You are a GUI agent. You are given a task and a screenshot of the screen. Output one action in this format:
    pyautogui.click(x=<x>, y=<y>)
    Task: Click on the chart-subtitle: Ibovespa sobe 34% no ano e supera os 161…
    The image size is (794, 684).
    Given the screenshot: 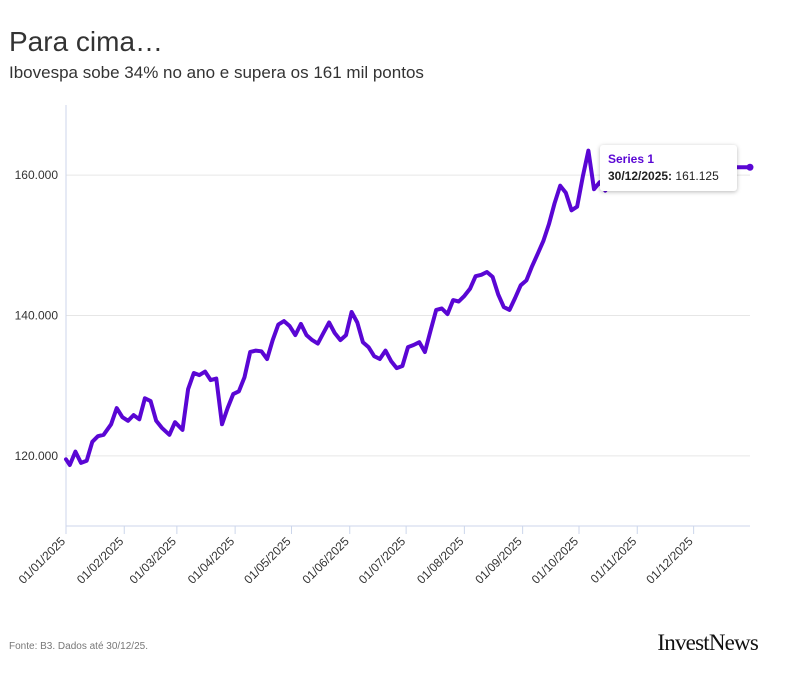 What is the action you would take?
    pyautogui.click(x=216, y=72)
    